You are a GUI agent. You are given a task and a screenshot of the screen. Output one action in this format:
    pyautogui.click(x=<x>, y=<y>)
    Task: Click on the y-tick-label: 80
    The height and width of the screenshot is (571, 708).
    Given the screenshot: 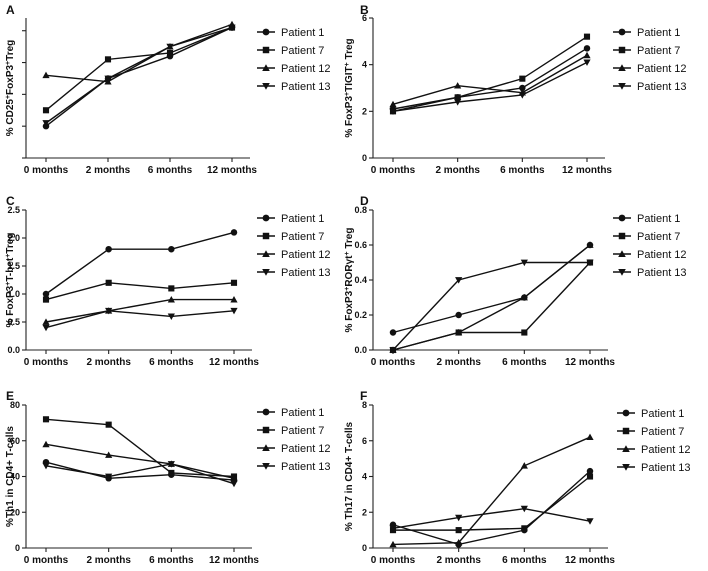 What is the action you would take?
    pyautogui.click(x=15, y=405)
    